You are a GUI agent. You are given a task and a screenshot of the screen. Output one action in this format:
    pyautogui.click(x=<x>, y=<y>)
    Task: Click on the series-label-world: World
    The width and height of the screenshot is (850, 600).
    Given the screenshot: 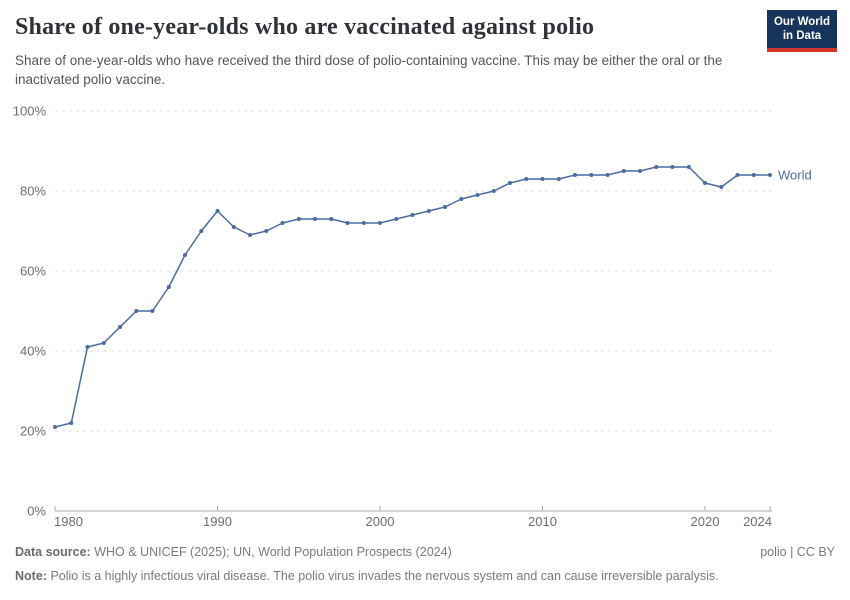 What is the action you would take?
    pyautogui.click(x=795, y=175)
    